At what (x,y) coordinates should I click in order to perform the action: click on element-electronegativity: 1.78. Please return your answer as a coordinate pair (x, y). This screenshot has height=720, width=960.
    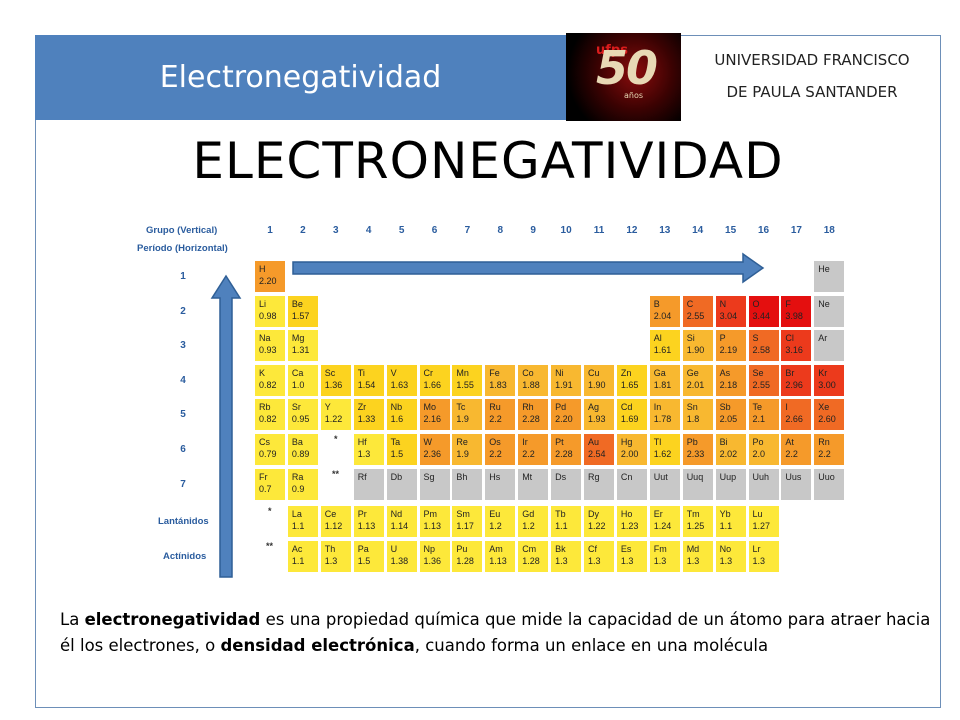
    Looking at the image, I should click on (662, 419).